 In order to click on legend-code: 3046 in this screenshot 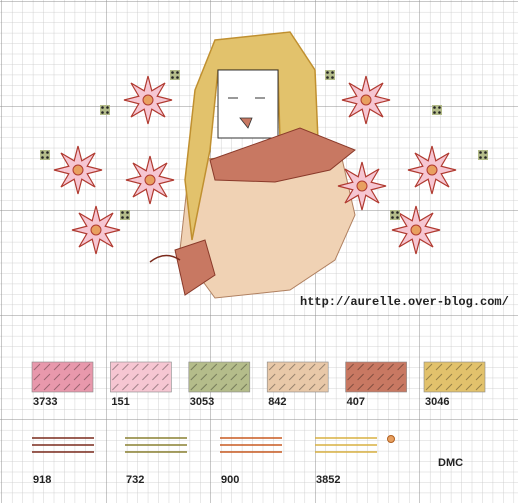, I will do `click(437, 402)`.